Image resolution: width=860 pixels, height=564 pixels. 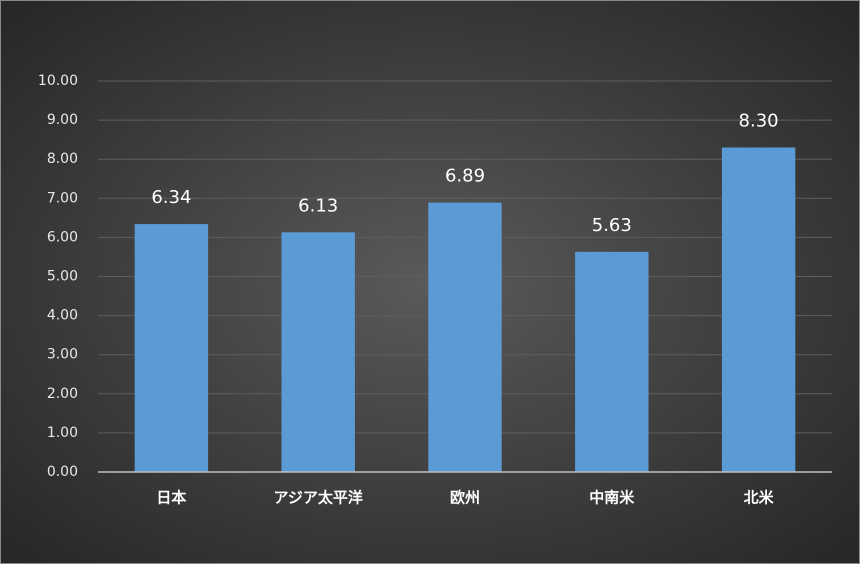 I want to click on x-tick-label: 日本, so click(x=171, y=498).